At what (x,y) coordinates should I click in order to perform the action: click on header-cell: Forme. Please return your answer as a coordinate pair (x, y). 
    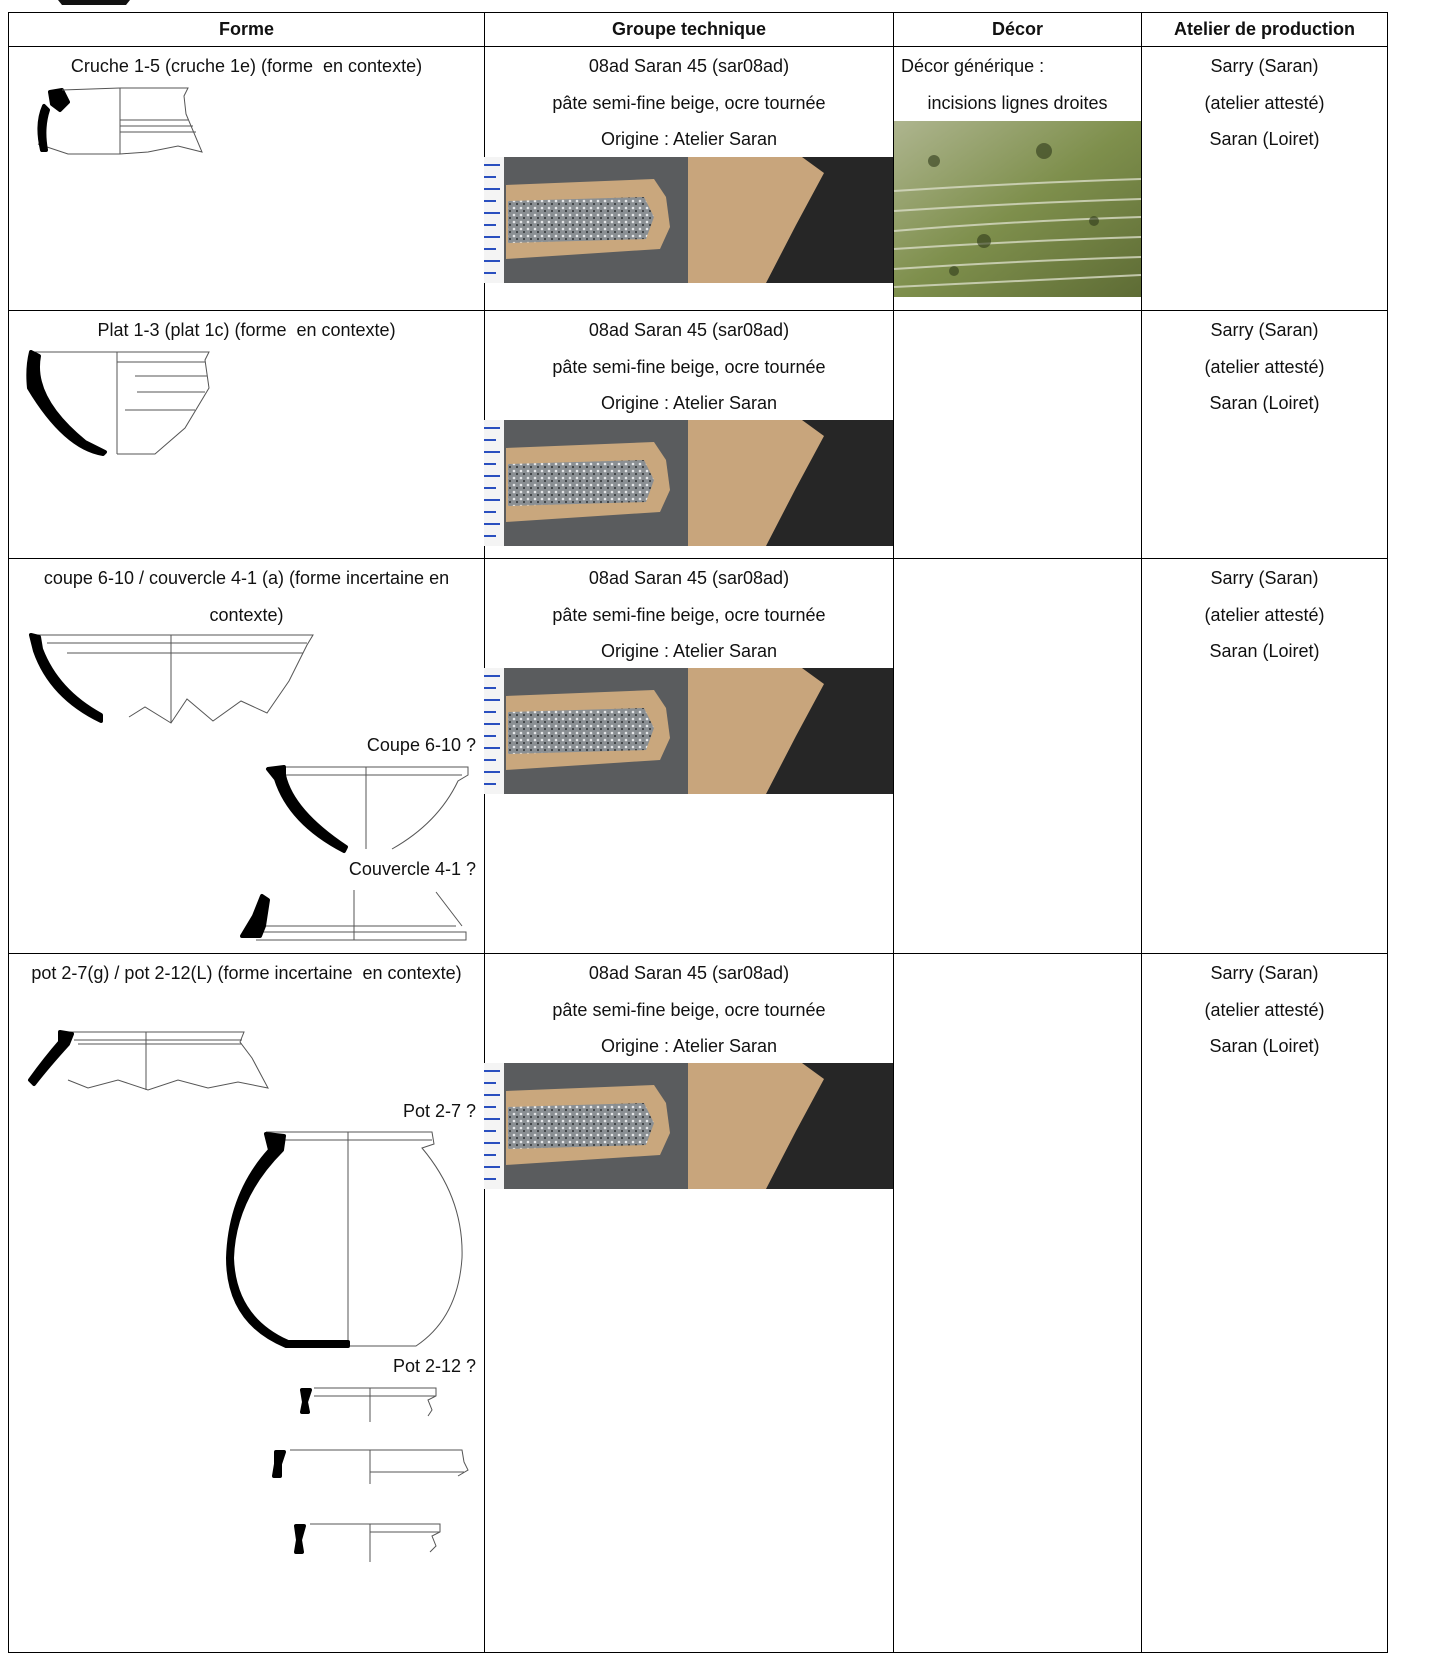
    Looking at the image, I should click on (246, 29).